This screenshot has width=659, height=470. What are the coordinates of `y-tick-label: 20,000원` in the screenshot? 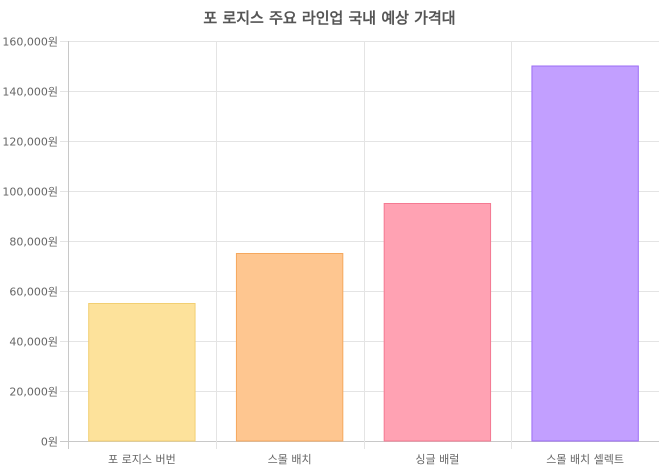 It's located at (33, 392).